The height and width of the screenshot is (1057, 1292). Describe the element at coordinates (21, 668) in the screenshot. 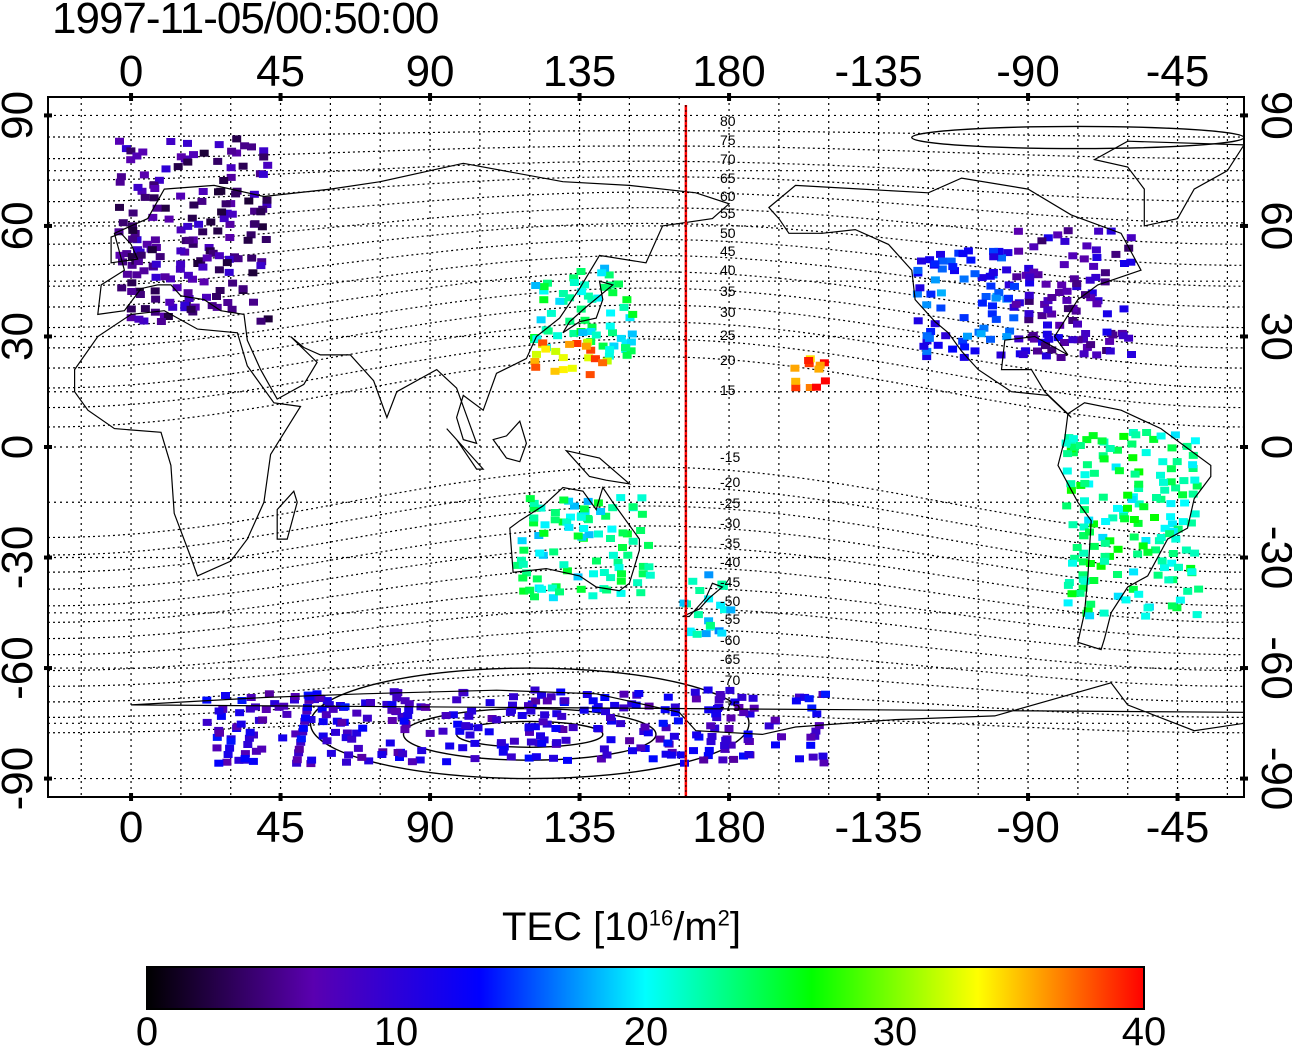

I see `lat-label-left: -60` at that location.